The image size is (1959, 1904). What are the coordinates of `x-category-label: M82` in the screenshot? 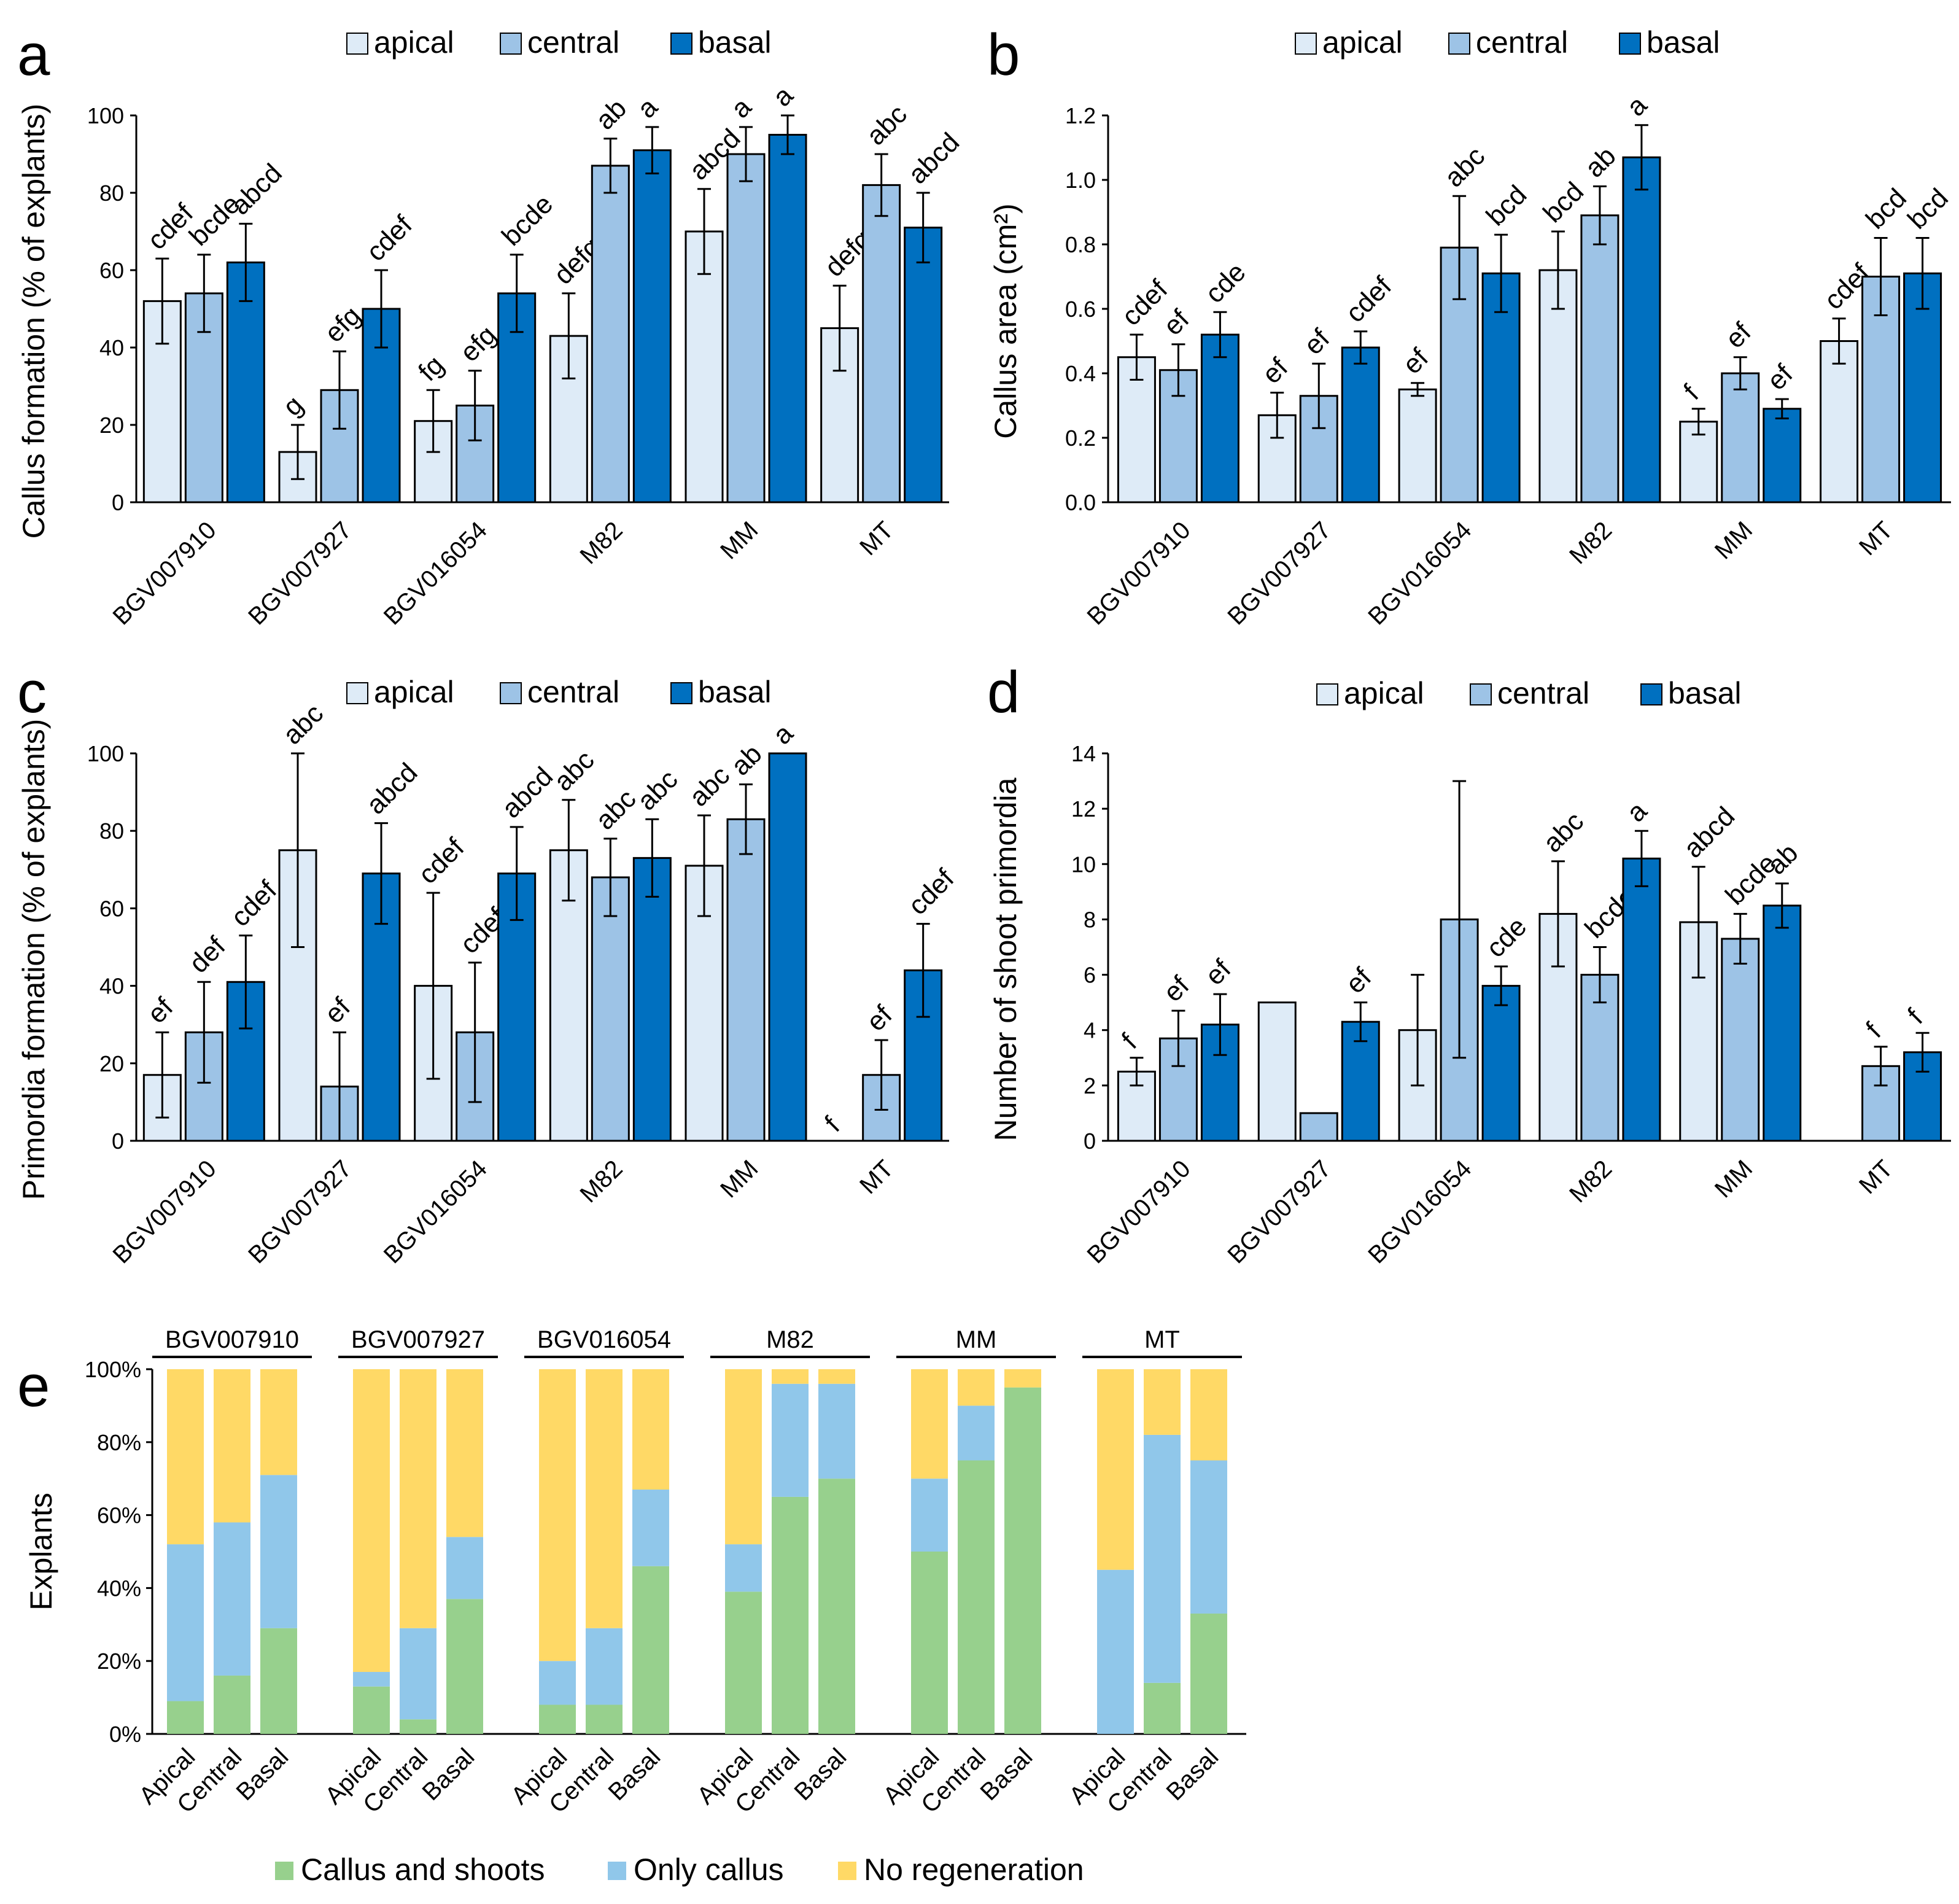 It's located at (1591, 542).